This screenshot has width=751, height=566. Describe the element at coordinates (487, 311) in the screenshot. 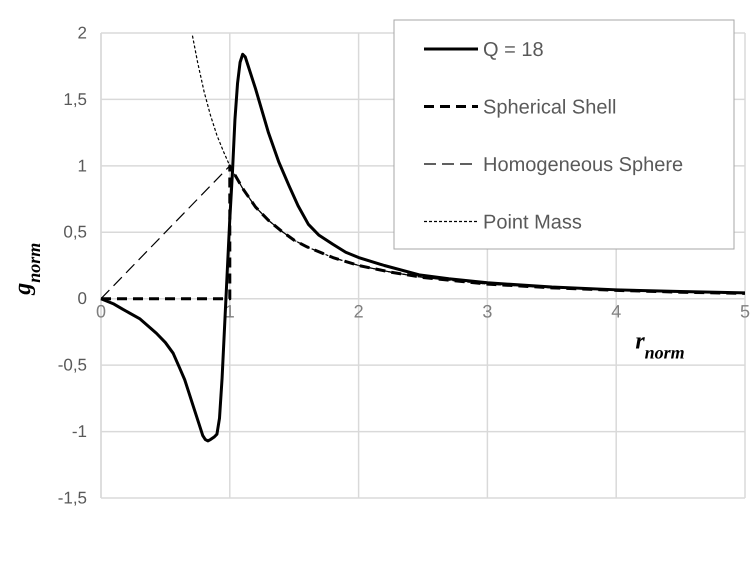

I see `x-tick-label: 3` at that location.